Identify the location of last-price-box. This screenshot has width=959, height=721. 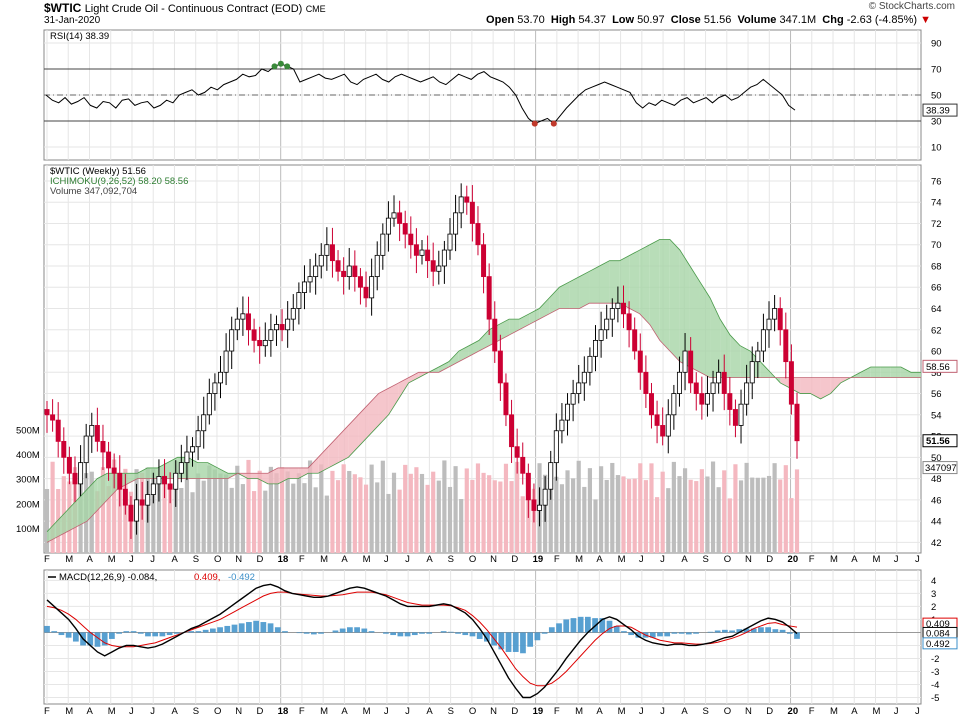
(940, 441).